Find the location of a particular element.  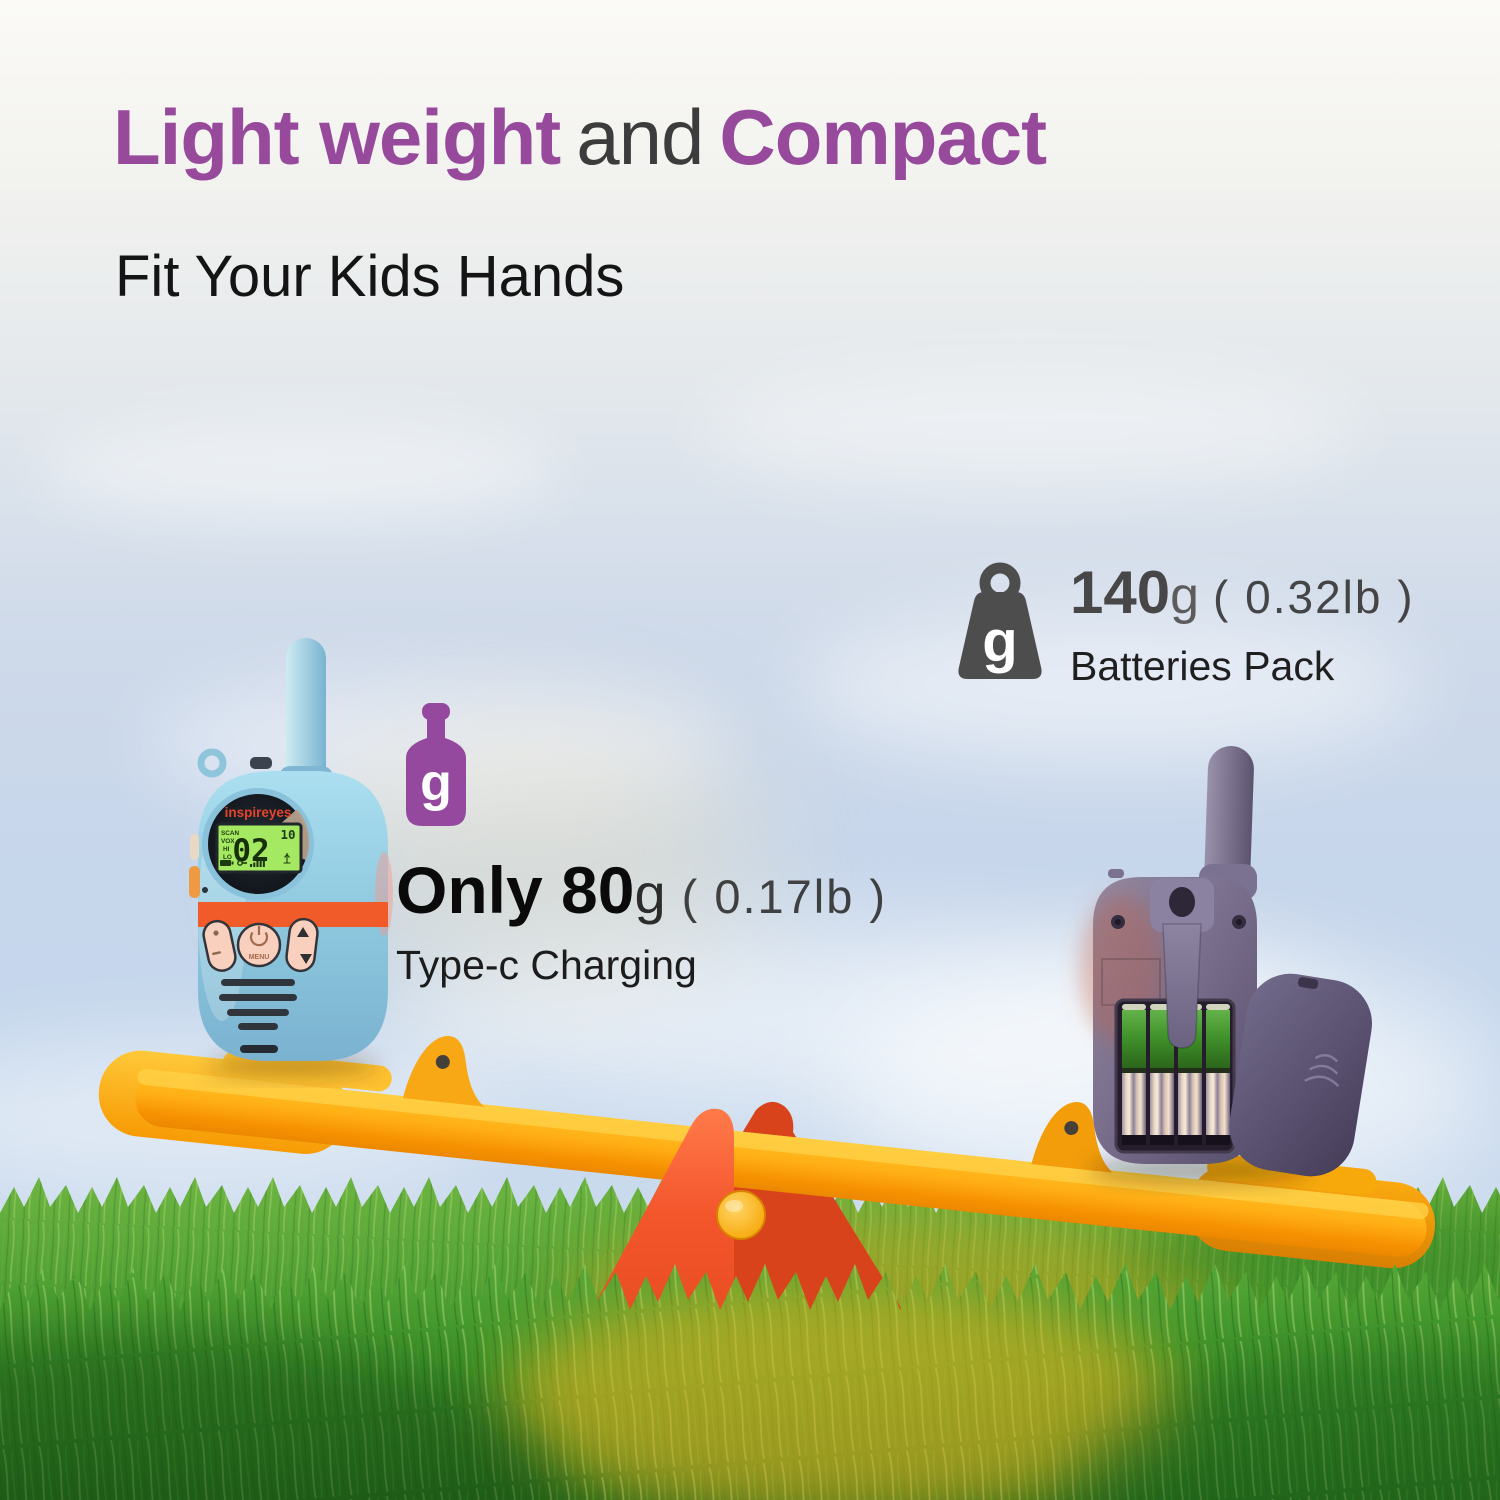

weight-left-block: Only 80 g ( 0.17lb ) Type-c Charging is located at coordinates (641, 920).